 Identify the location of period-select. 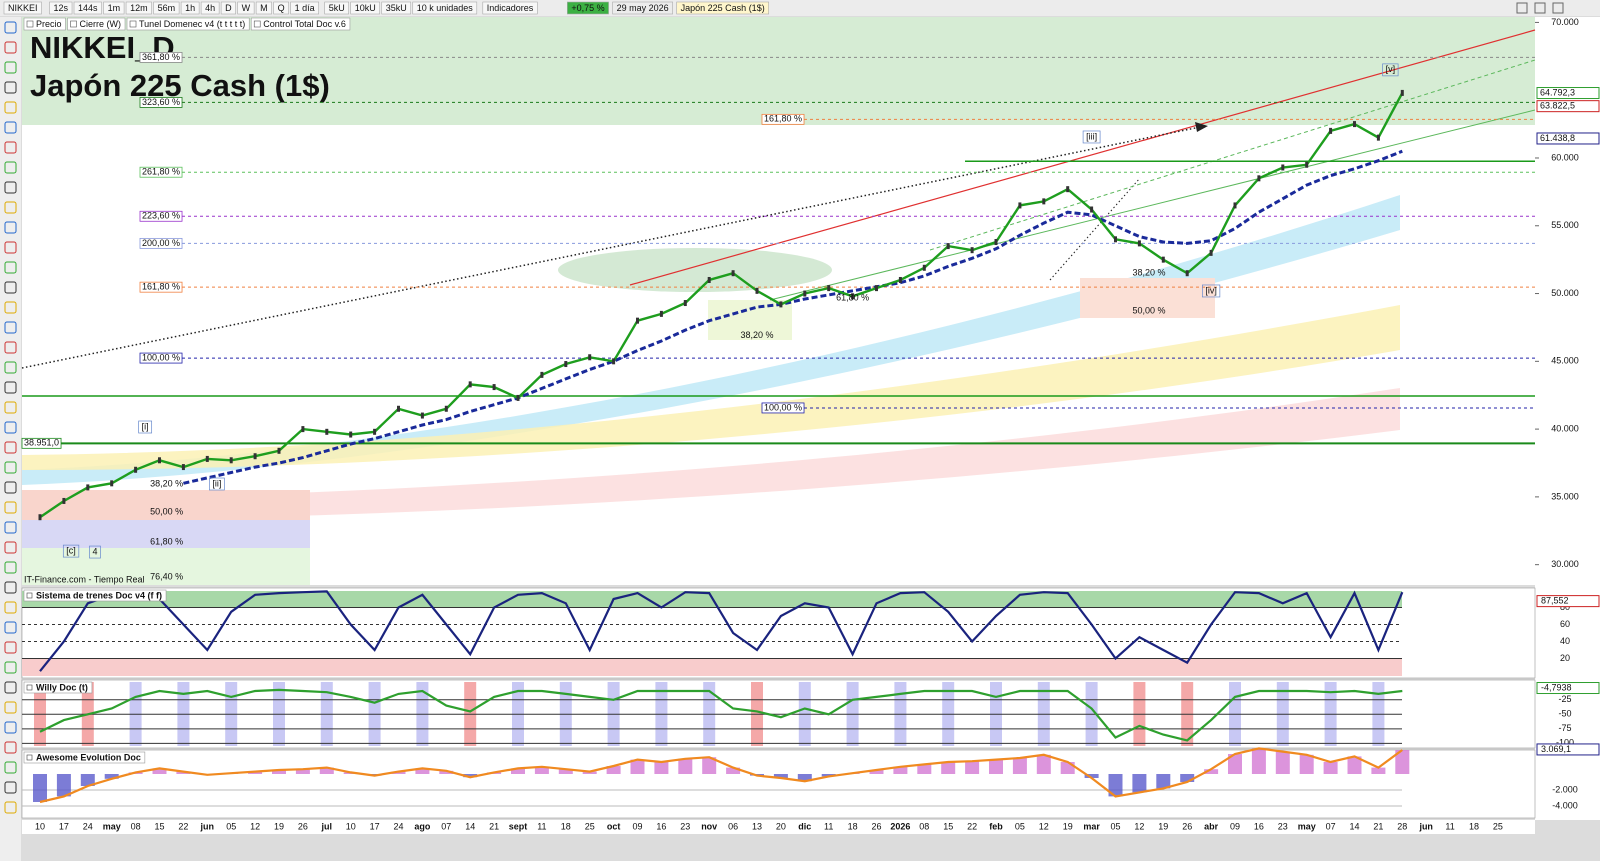
(304, 8).